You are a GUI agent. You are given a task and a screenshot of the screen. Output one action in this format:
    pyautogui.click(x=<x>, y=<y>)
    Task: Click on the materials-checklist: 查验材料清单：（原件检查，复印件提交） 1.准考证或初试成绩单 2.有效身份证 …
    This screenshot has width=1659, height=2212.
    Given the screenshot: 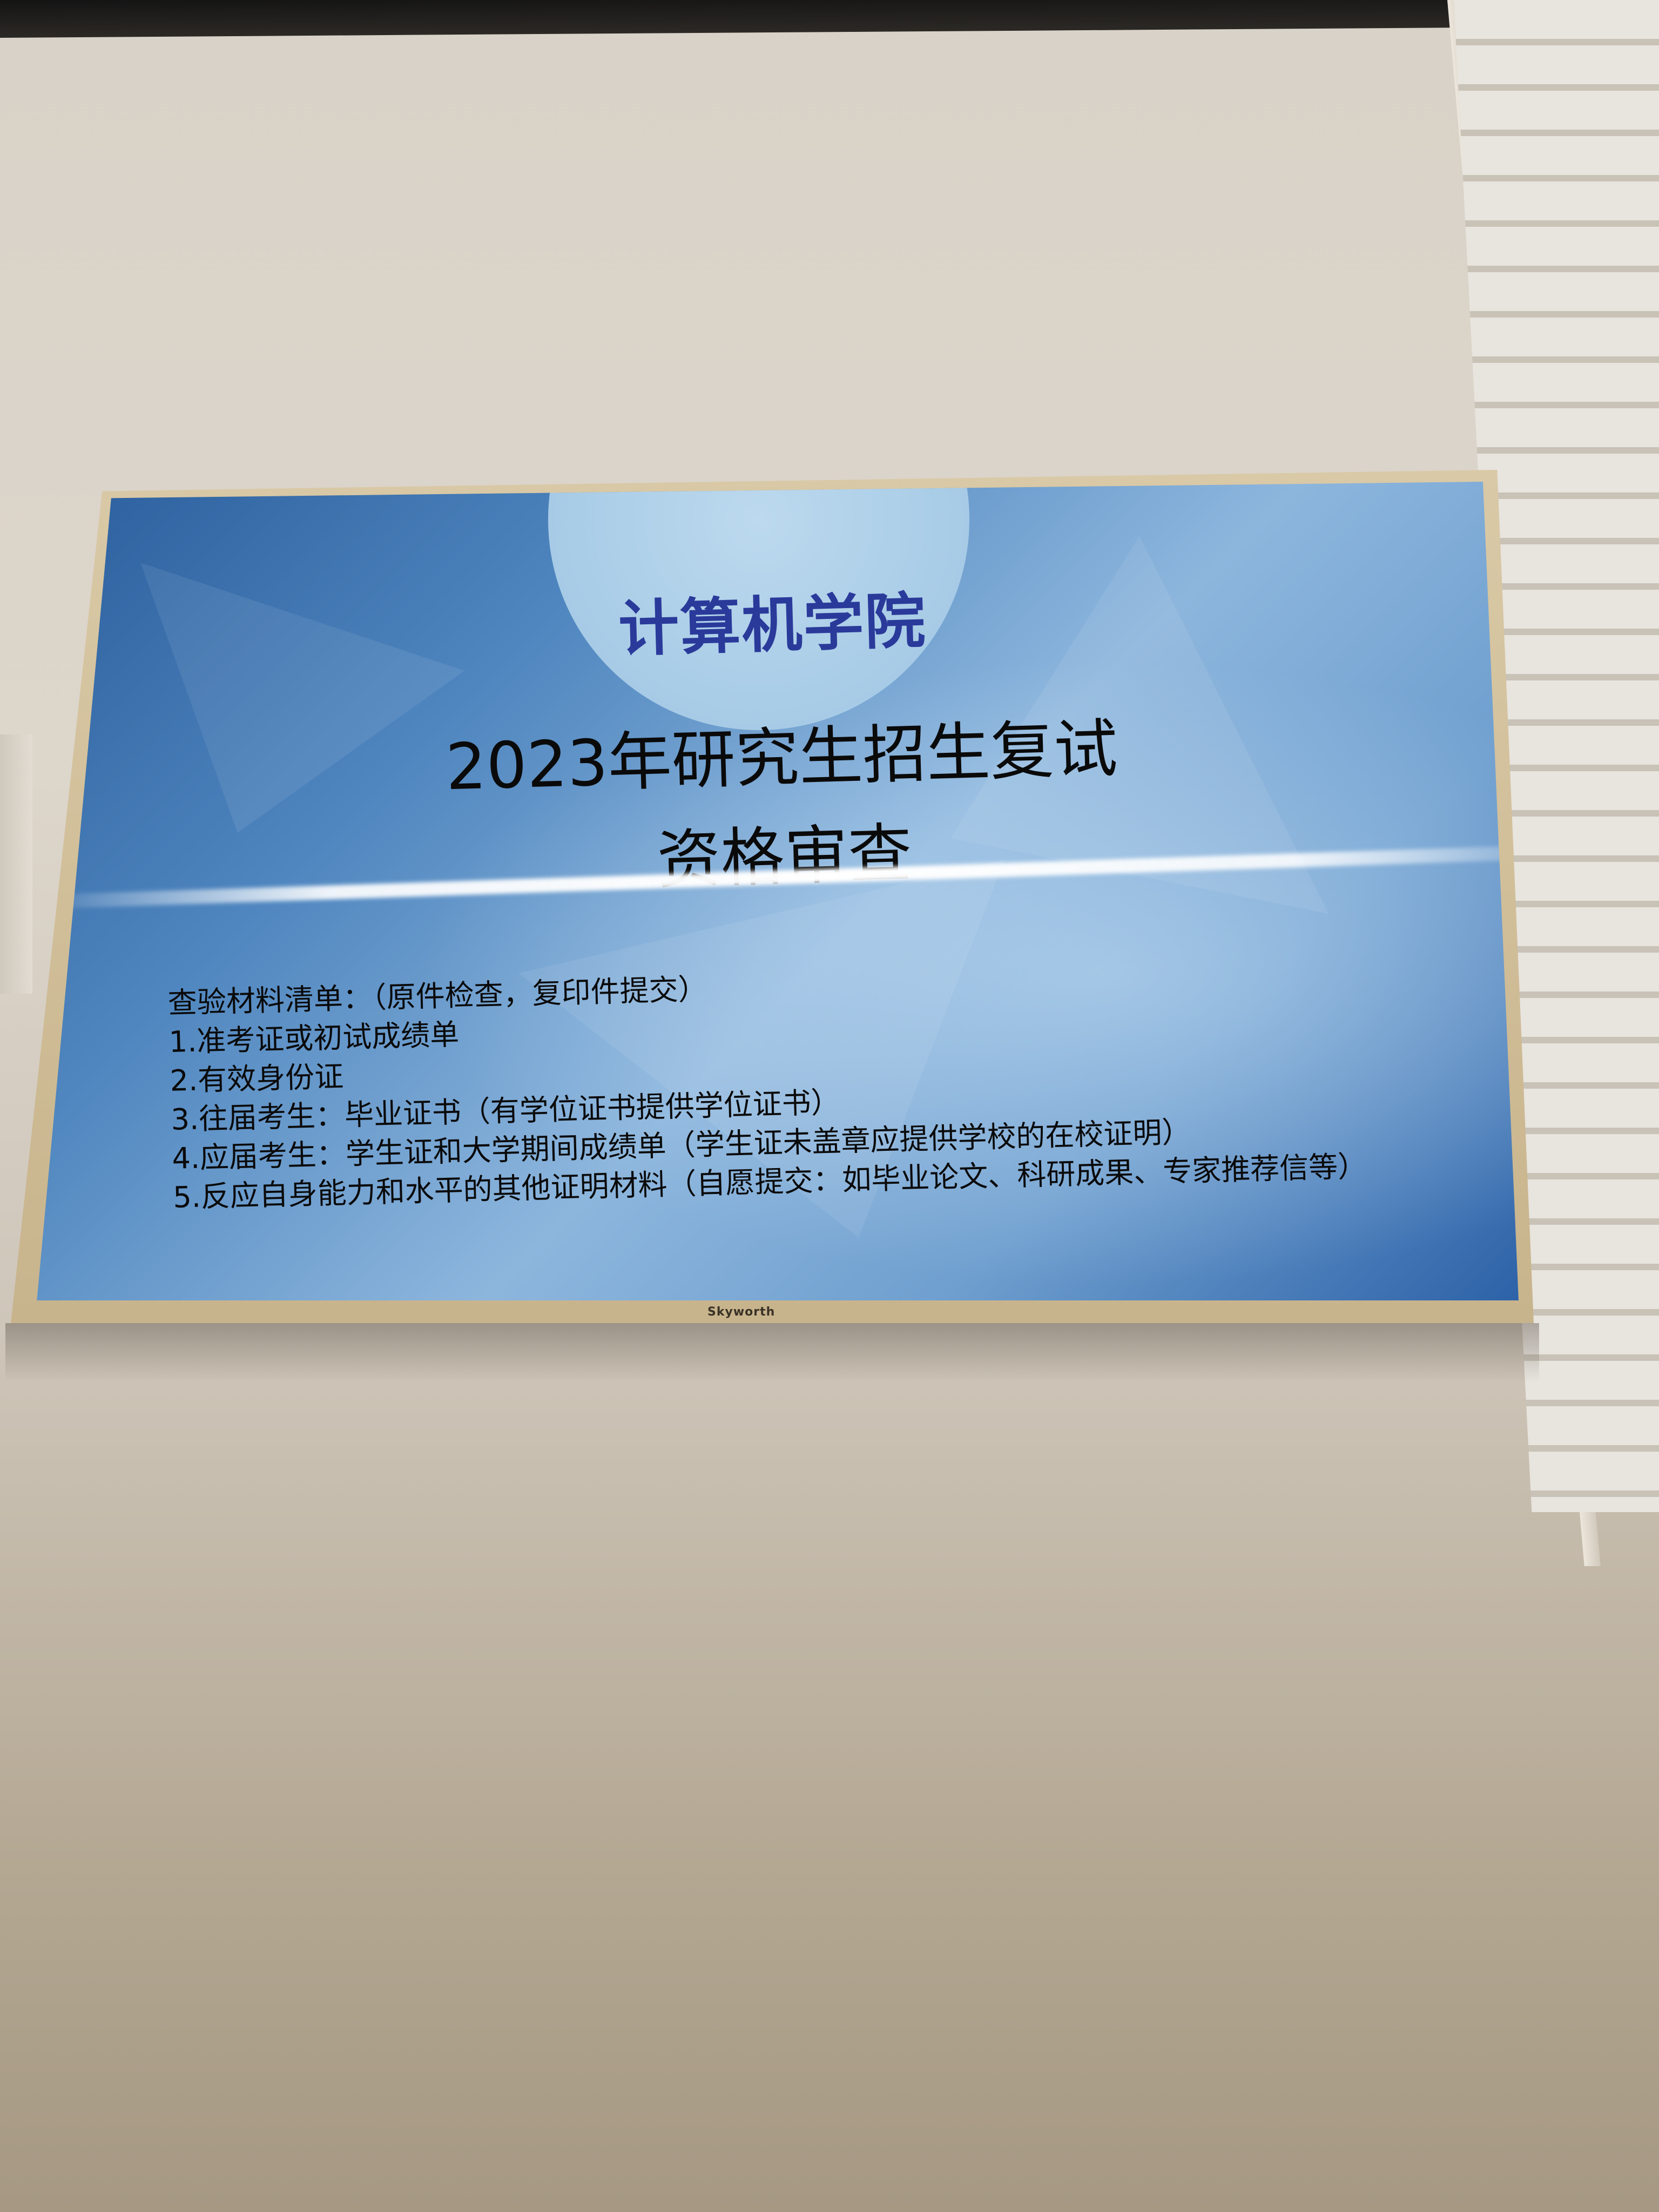 What is the action you would take?
    pyautogui.click(x=791, y=1084)
    